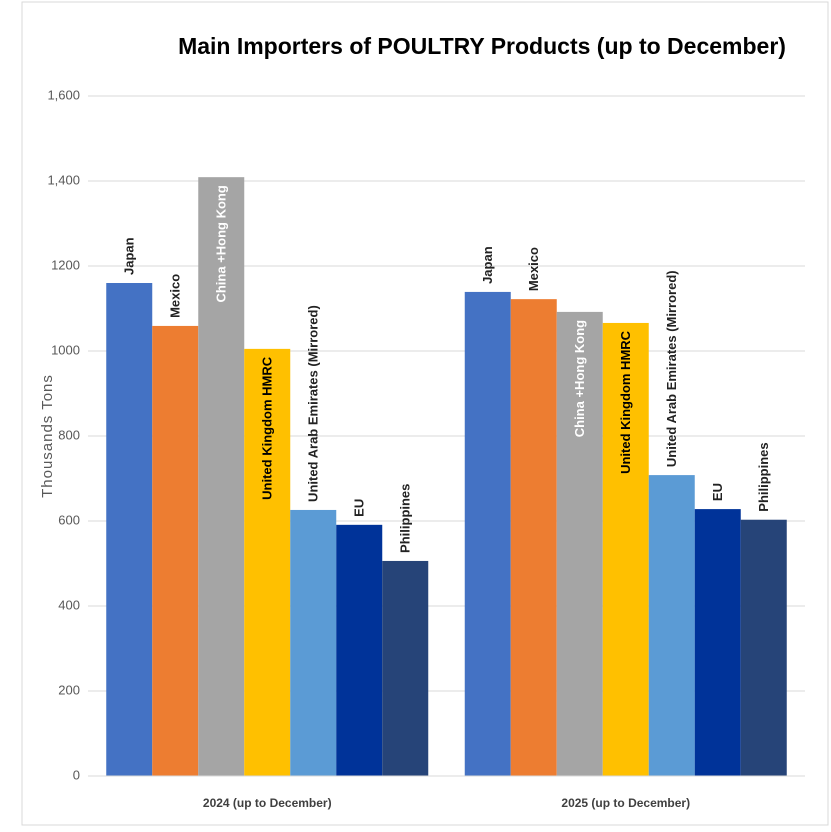 This screenshot has width=831, height=832. Describe the element at coordinates (69, 434) in the screenshot. I see `y-tick-label: 800` at that location.